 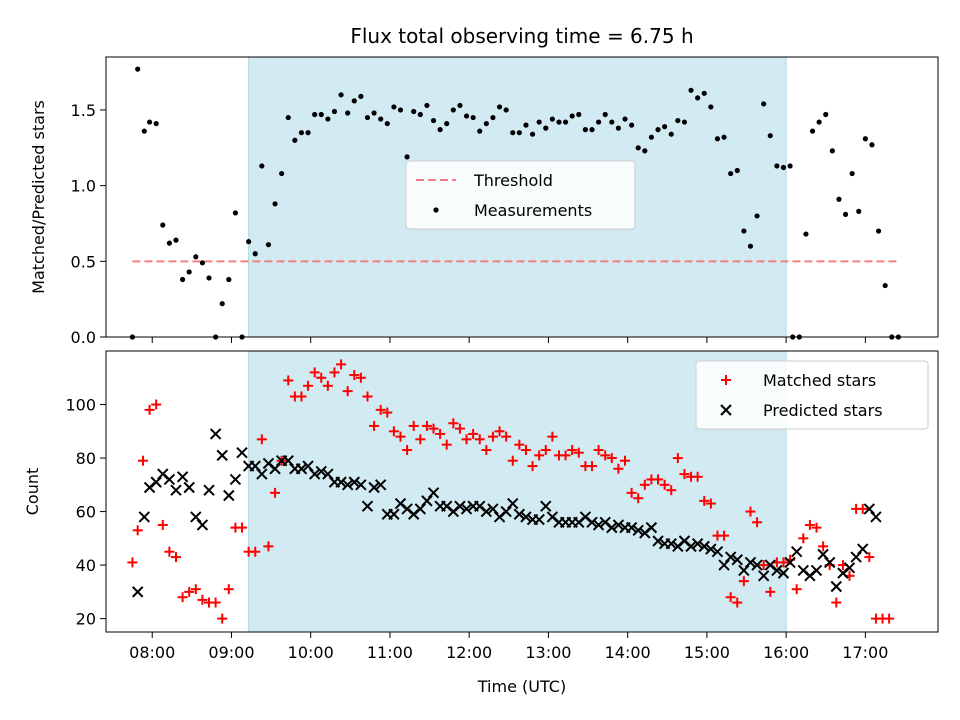 What do you see at coordinates (812, 395) in the screenshot?
I see `bottom-legend: Matched stars Predicted stars` at bounding box center [812, 395].